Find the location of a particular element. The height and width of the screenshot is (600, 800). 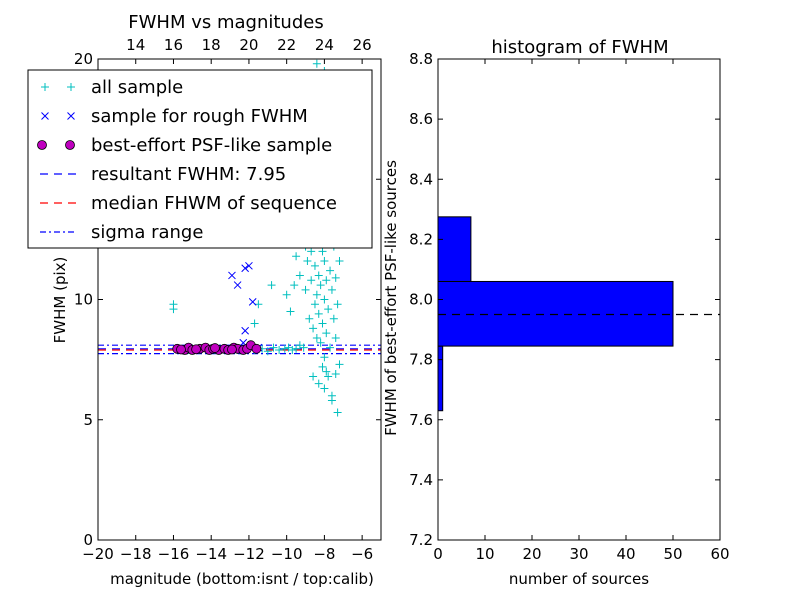

right-xtick-label-0: 0 is located at coordinates (438, 554).